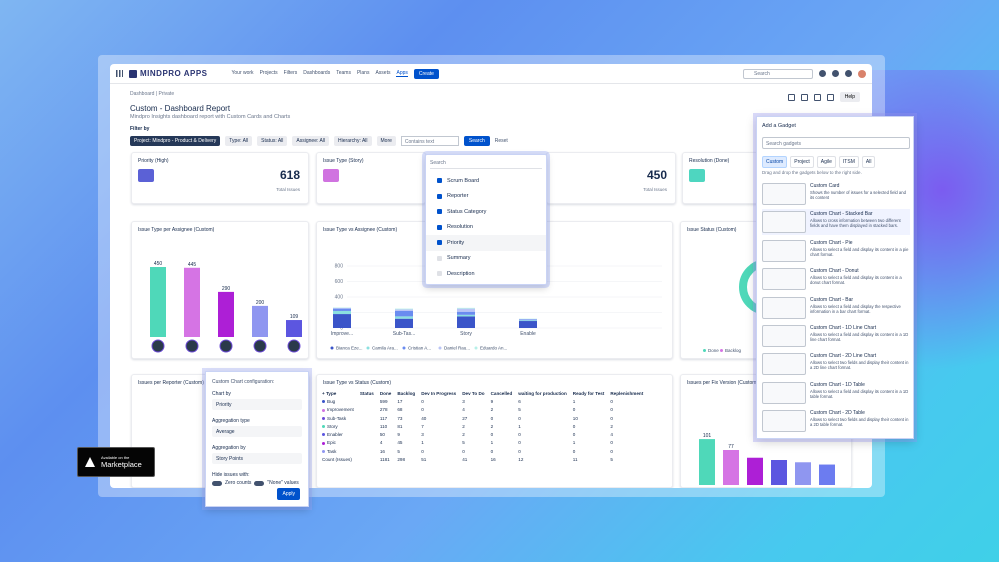  What do you see at coordinates (482, 418) in the screenshot?
I see `table-row: Sub-Task 117 73 40 27 0 0 10 0` at bounding box center [482, 418].